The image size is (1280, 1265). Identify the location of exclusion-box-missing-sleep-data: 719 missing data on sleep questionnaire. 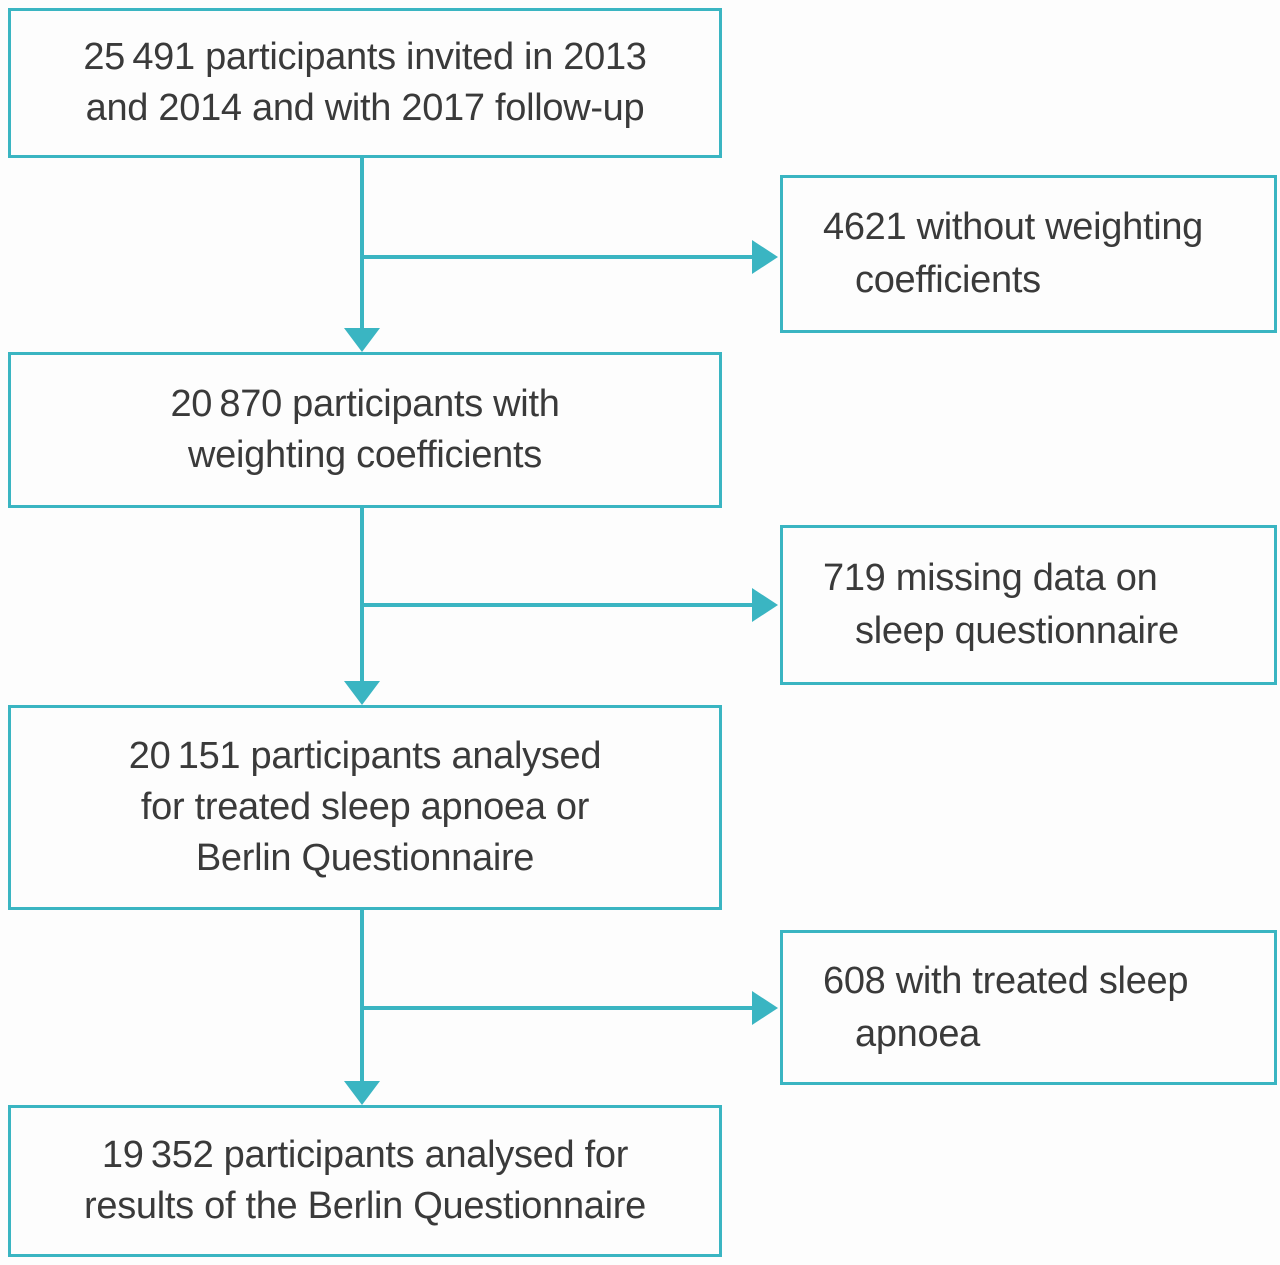
(1028, 605).